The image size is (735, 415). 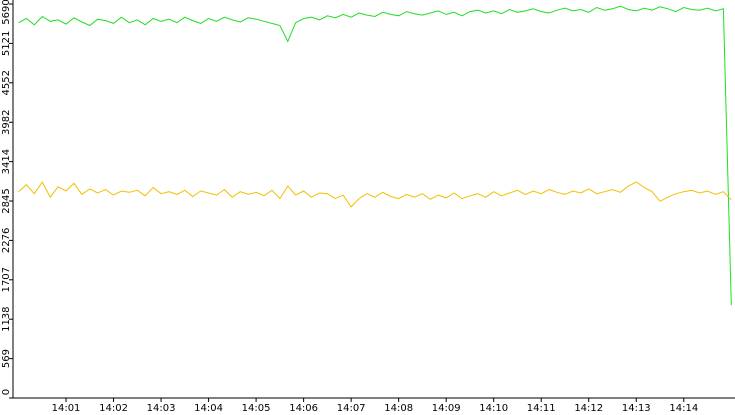 What do you see at coordinates (113, 408) in the screenshot?
I see `x-tick-label: 14:02` at bounding box center [113, 408].